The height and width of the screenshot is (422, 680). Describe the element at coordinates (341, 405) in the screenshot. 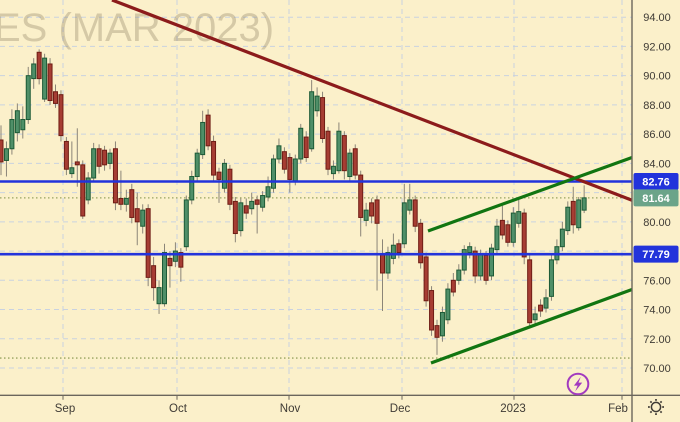

I see `time-axis: Sep Oct Nov Dec 2023 Feb` at that location.